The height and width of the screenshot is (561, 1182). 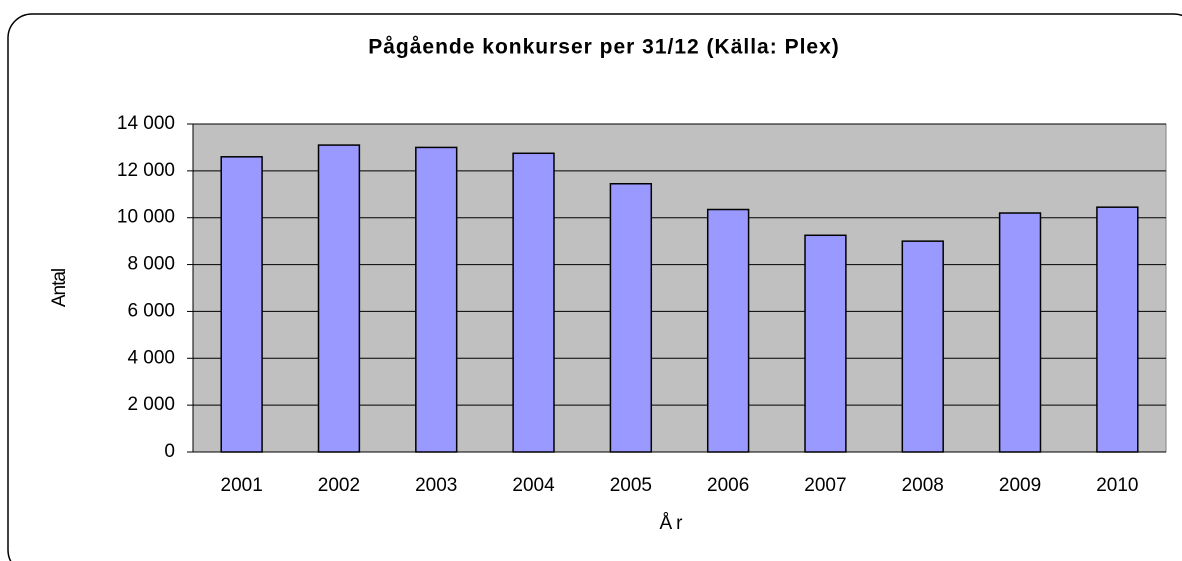 What do you see at coordinates (146, 217) in the screenshot?
I see `y-tick-label: 10 000` at bounding box center [146, 217].